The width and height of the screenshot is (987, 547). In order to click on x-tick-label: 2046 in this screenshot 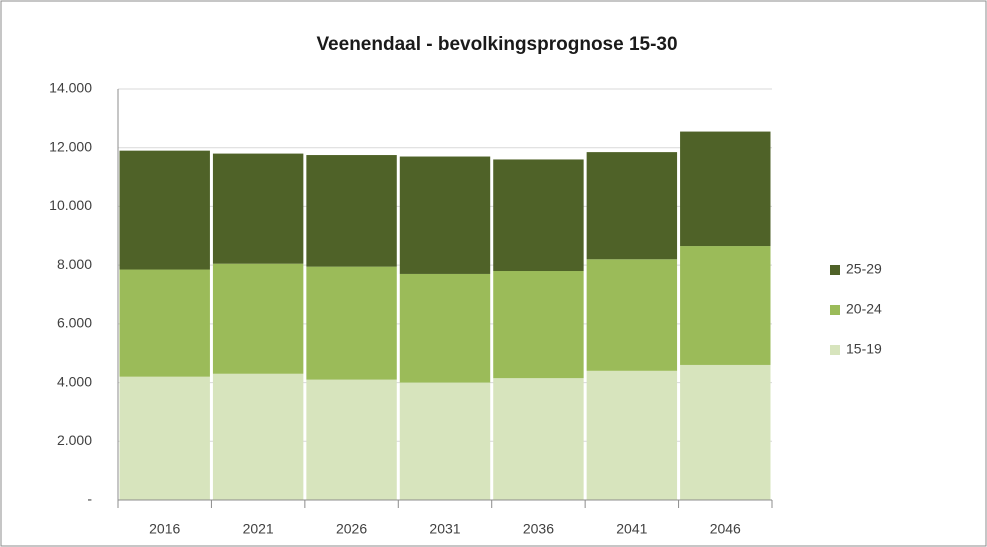, I will do `click(725, 529)`.